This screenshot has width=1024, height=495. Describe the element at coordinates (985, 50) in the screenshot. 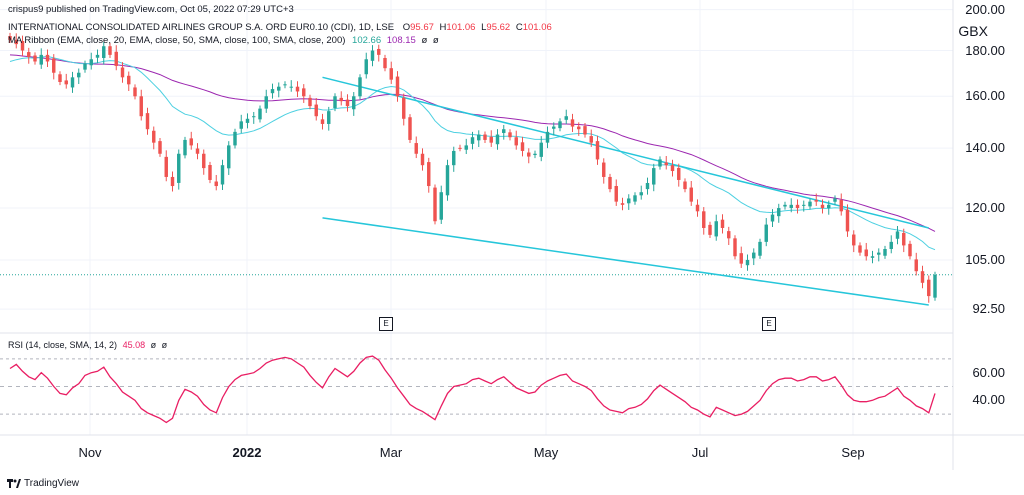

I see `price-tick-label: 180.00` at that location.